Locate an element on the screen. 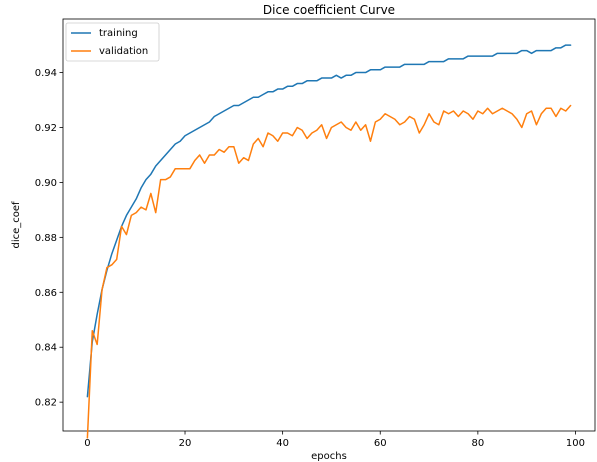  x-axis: 0 20 40 60 80 100 is located at coordinates (334, 440).